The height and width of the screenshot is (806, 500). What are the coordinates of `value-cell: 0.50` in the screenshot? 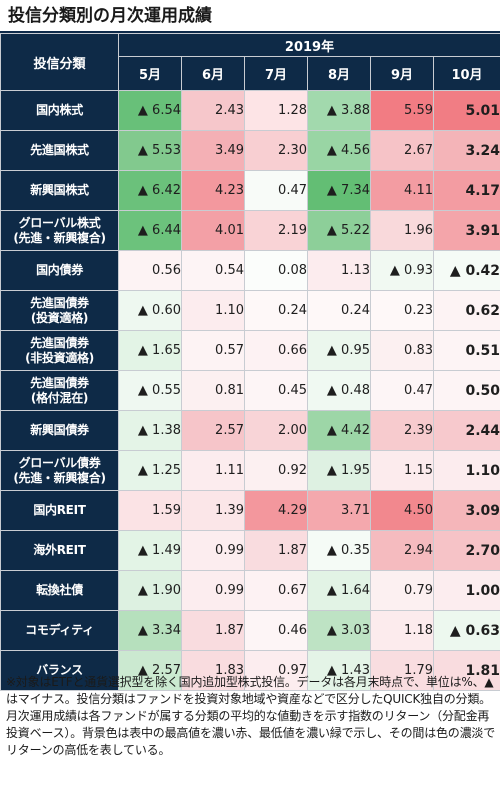 It's located at (466, 390).